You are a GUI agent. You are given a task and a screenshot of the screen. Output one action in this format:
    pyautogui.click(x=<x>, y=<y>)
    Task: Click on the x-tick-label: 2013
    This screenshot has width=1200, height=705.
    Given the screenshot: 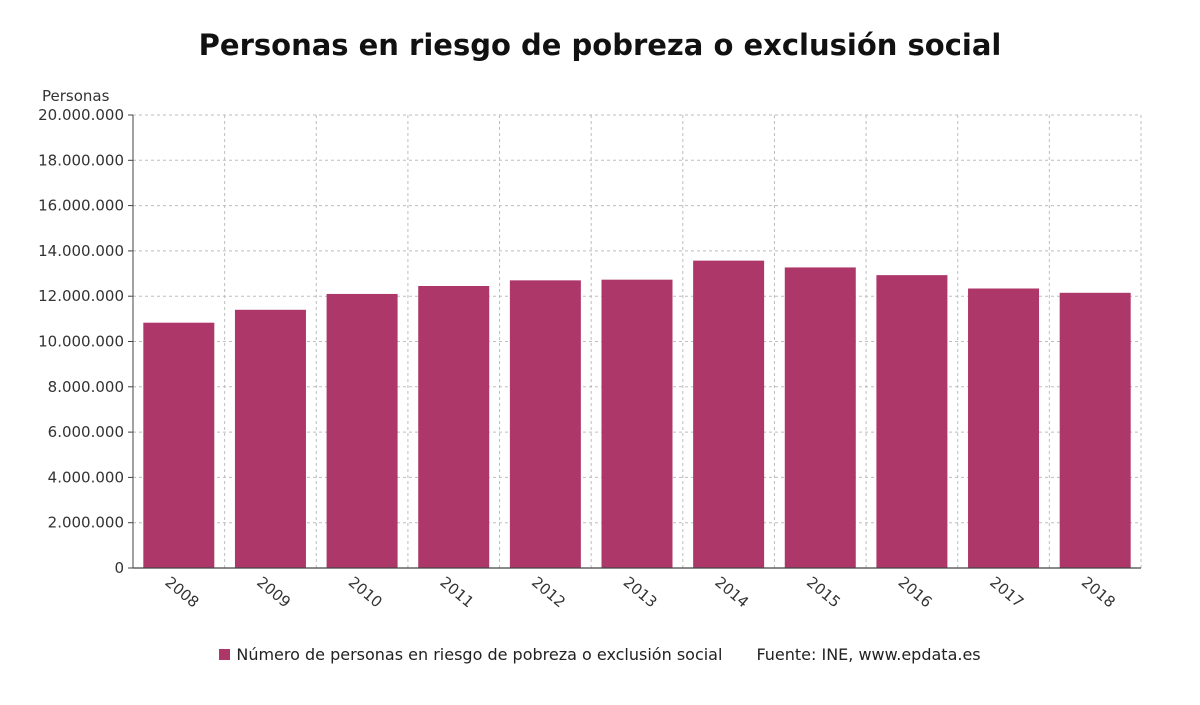 What is the action you would take?
    pyautogui.click(x=640, y=592)
    